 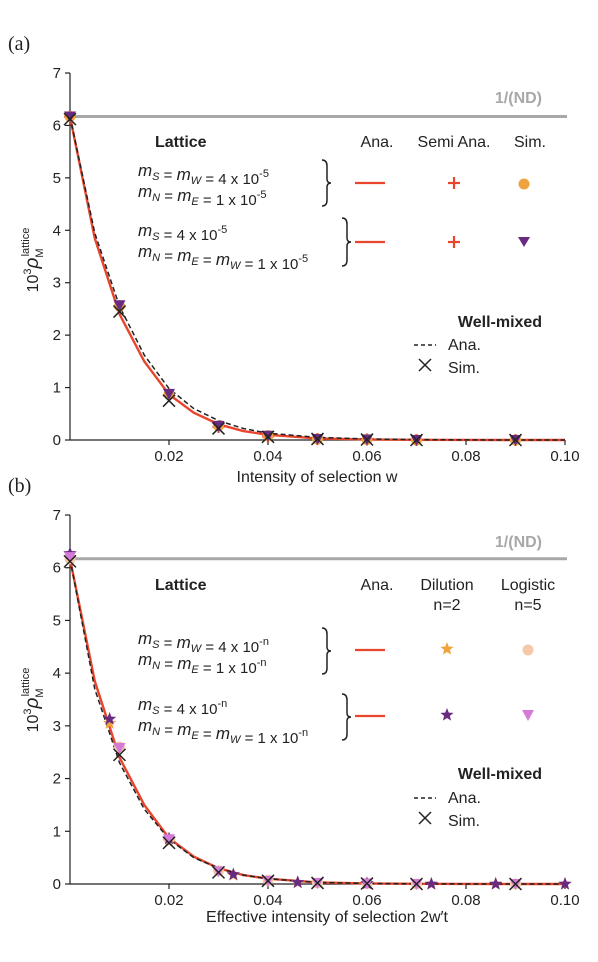 What do you see at coordinates (447, 648) in the screenshot?
I see `legend-row1-star` at bounding box center [447, 648].